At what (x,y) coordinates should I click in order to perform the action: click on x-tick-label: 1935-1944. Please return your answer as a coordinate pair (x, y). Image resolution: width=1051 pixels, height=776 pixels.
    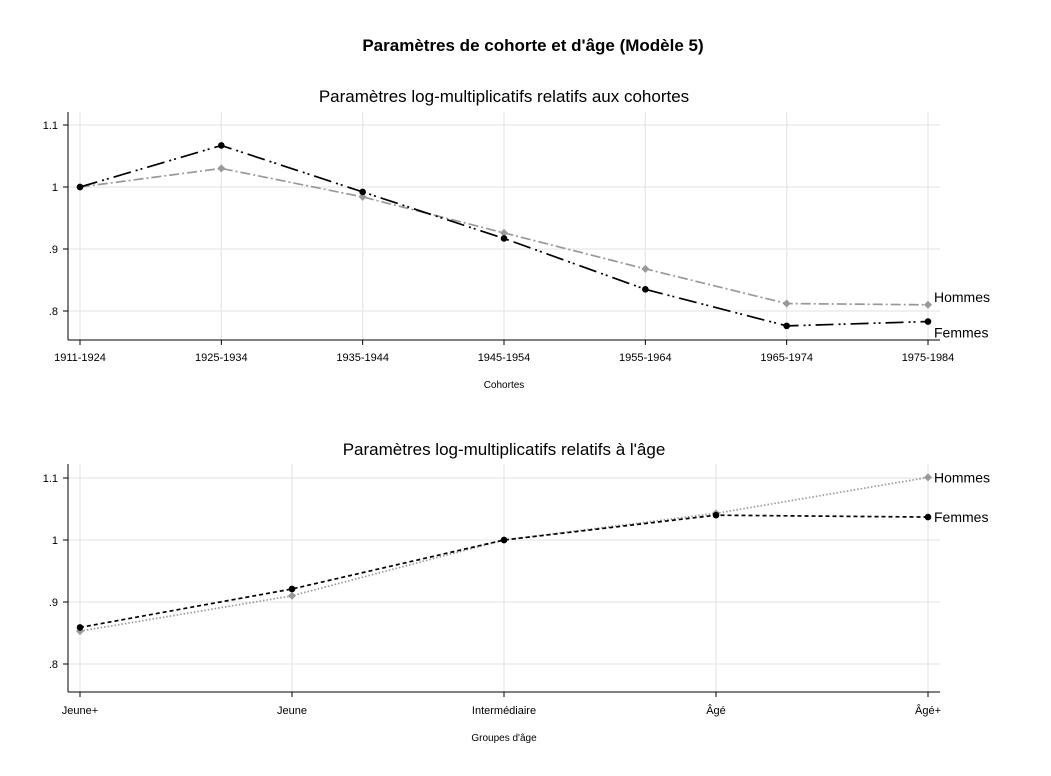
    Looking at the image, I should click on (362, 358).